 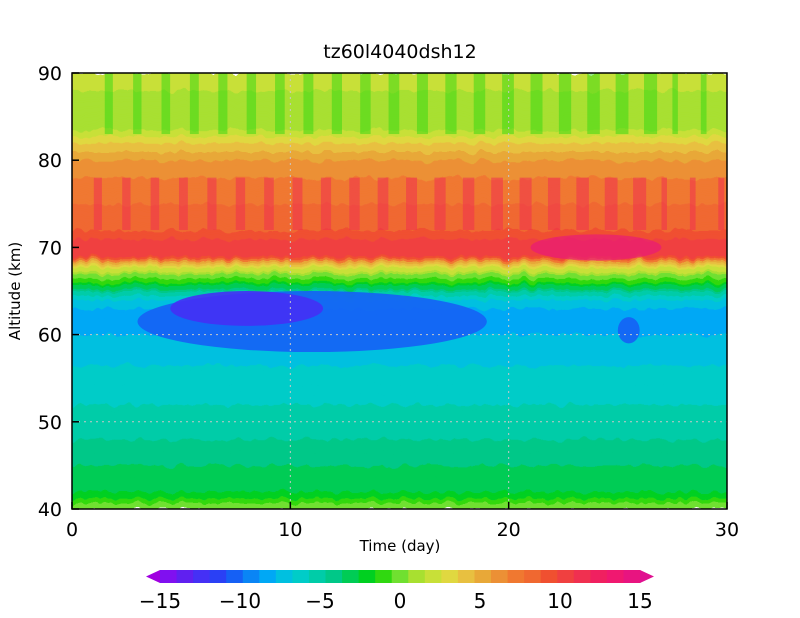 I want to click on y-tick-label: 50, so click(x=50, y=423).